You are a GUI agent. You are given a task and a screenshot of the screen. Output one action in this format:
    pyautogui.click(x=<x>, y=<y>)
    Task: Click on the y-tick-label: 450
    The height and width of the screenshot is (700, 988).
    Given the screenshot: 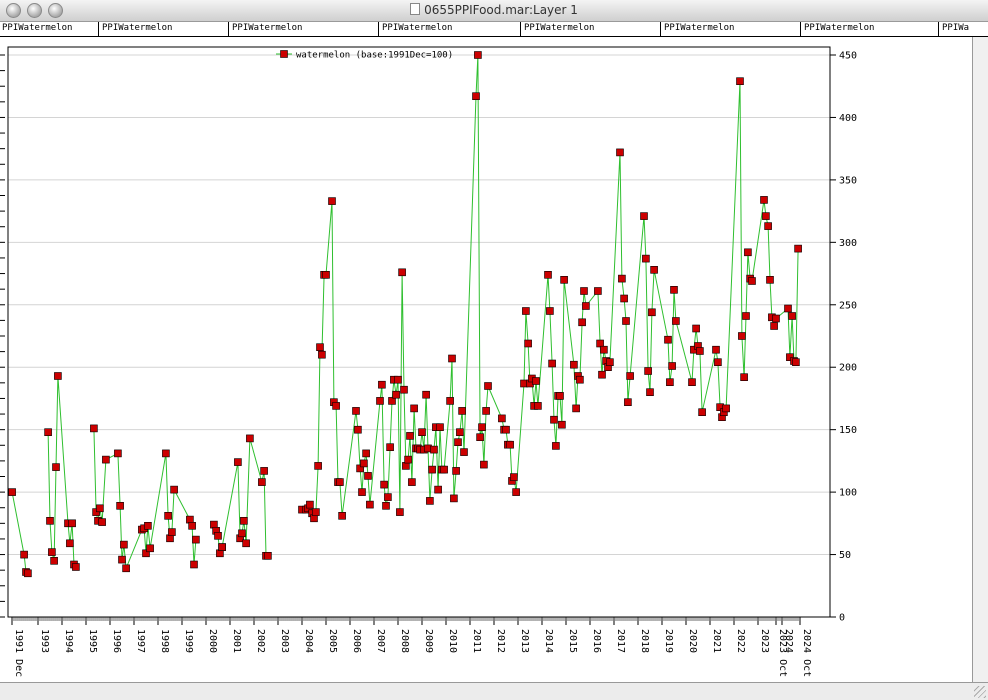 What is the action you would take?
    pyautogui.click(x=848, y=56)
    